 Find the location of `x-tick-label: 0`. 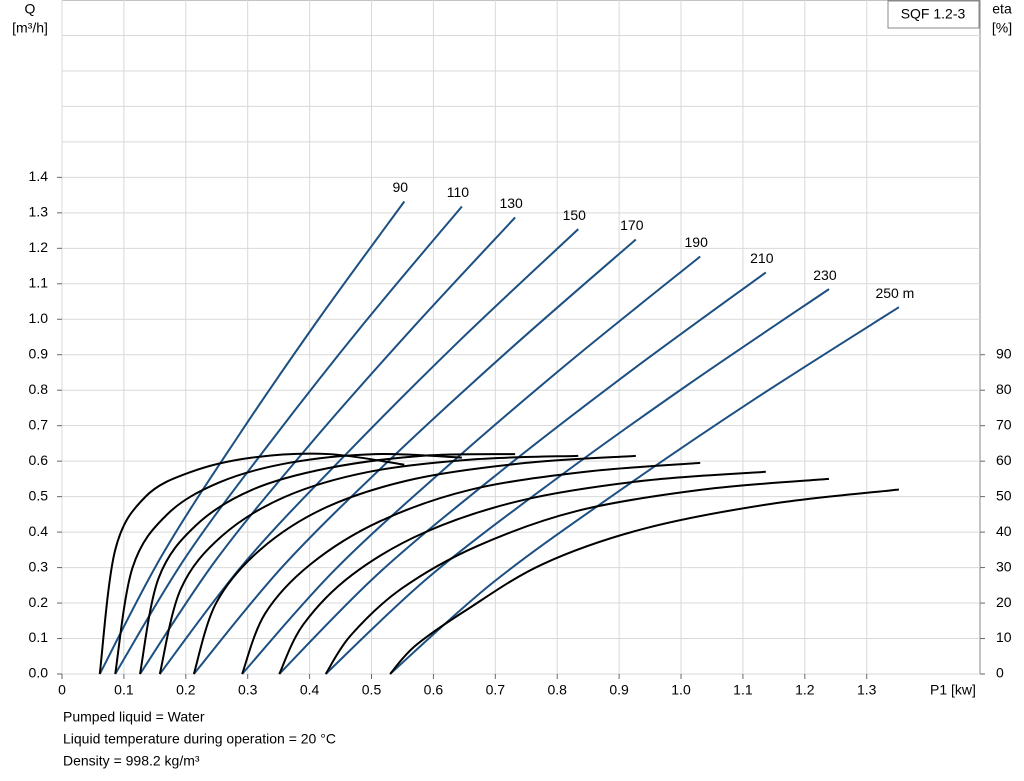

x-tick-label: 0 is located at coordinates (62, 690).